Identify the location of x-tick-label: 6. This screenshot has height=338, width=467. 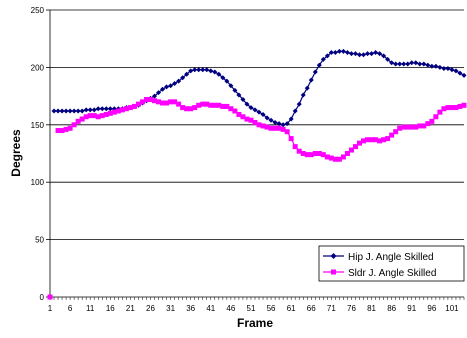
(70, 308).